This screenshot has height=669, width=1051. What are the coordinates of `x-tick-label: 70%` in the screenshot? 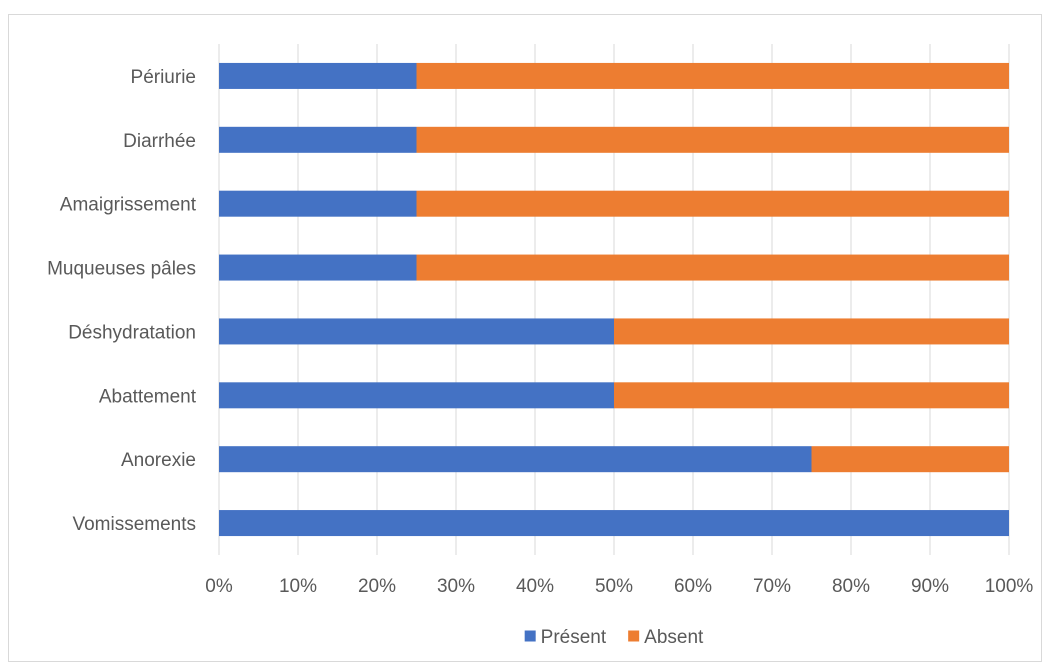 It's located at (772, 586).